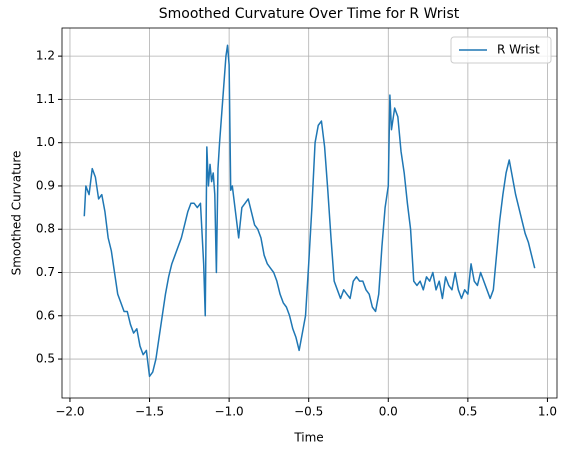 The width and height of the screenshot is (567, 459). I want to click on y-tick-label: 0.6, so click(45, 315).